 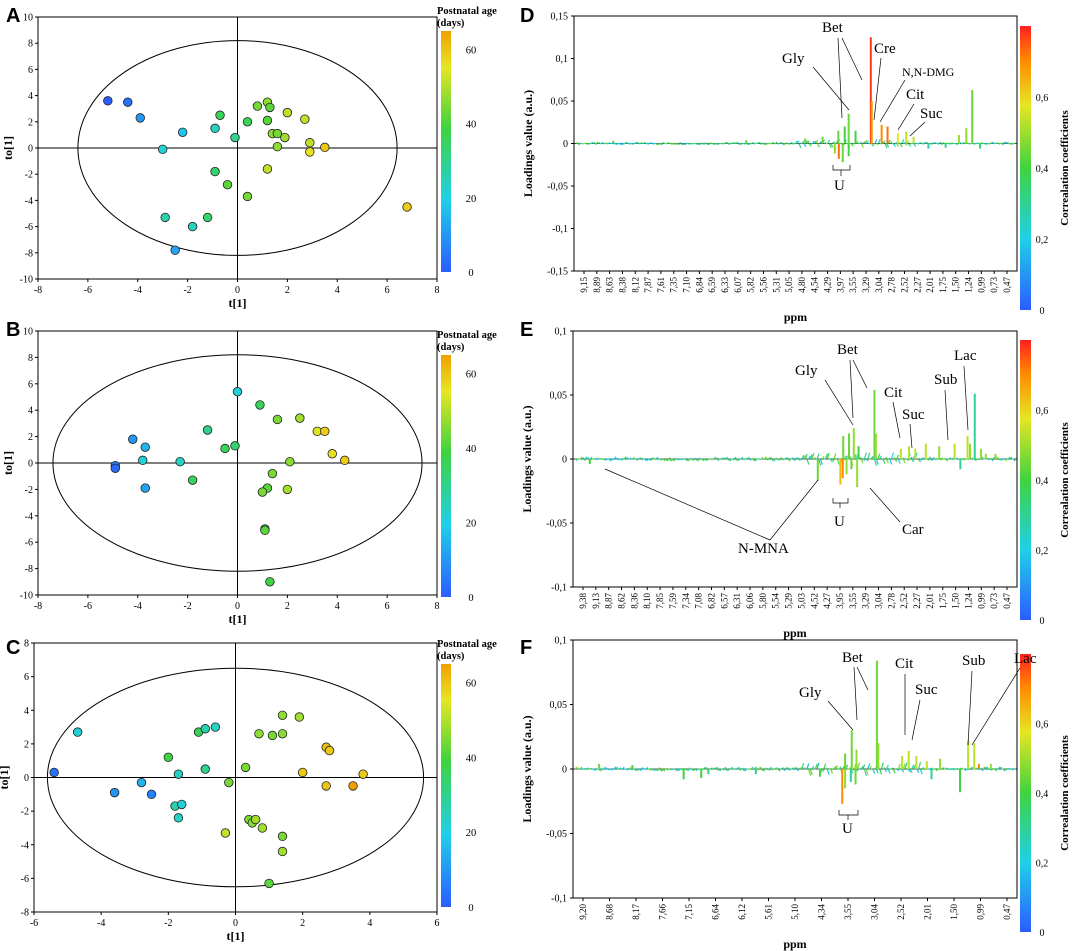 I want to click on x-tick-label: 2,27, so click(x=917, y=285).